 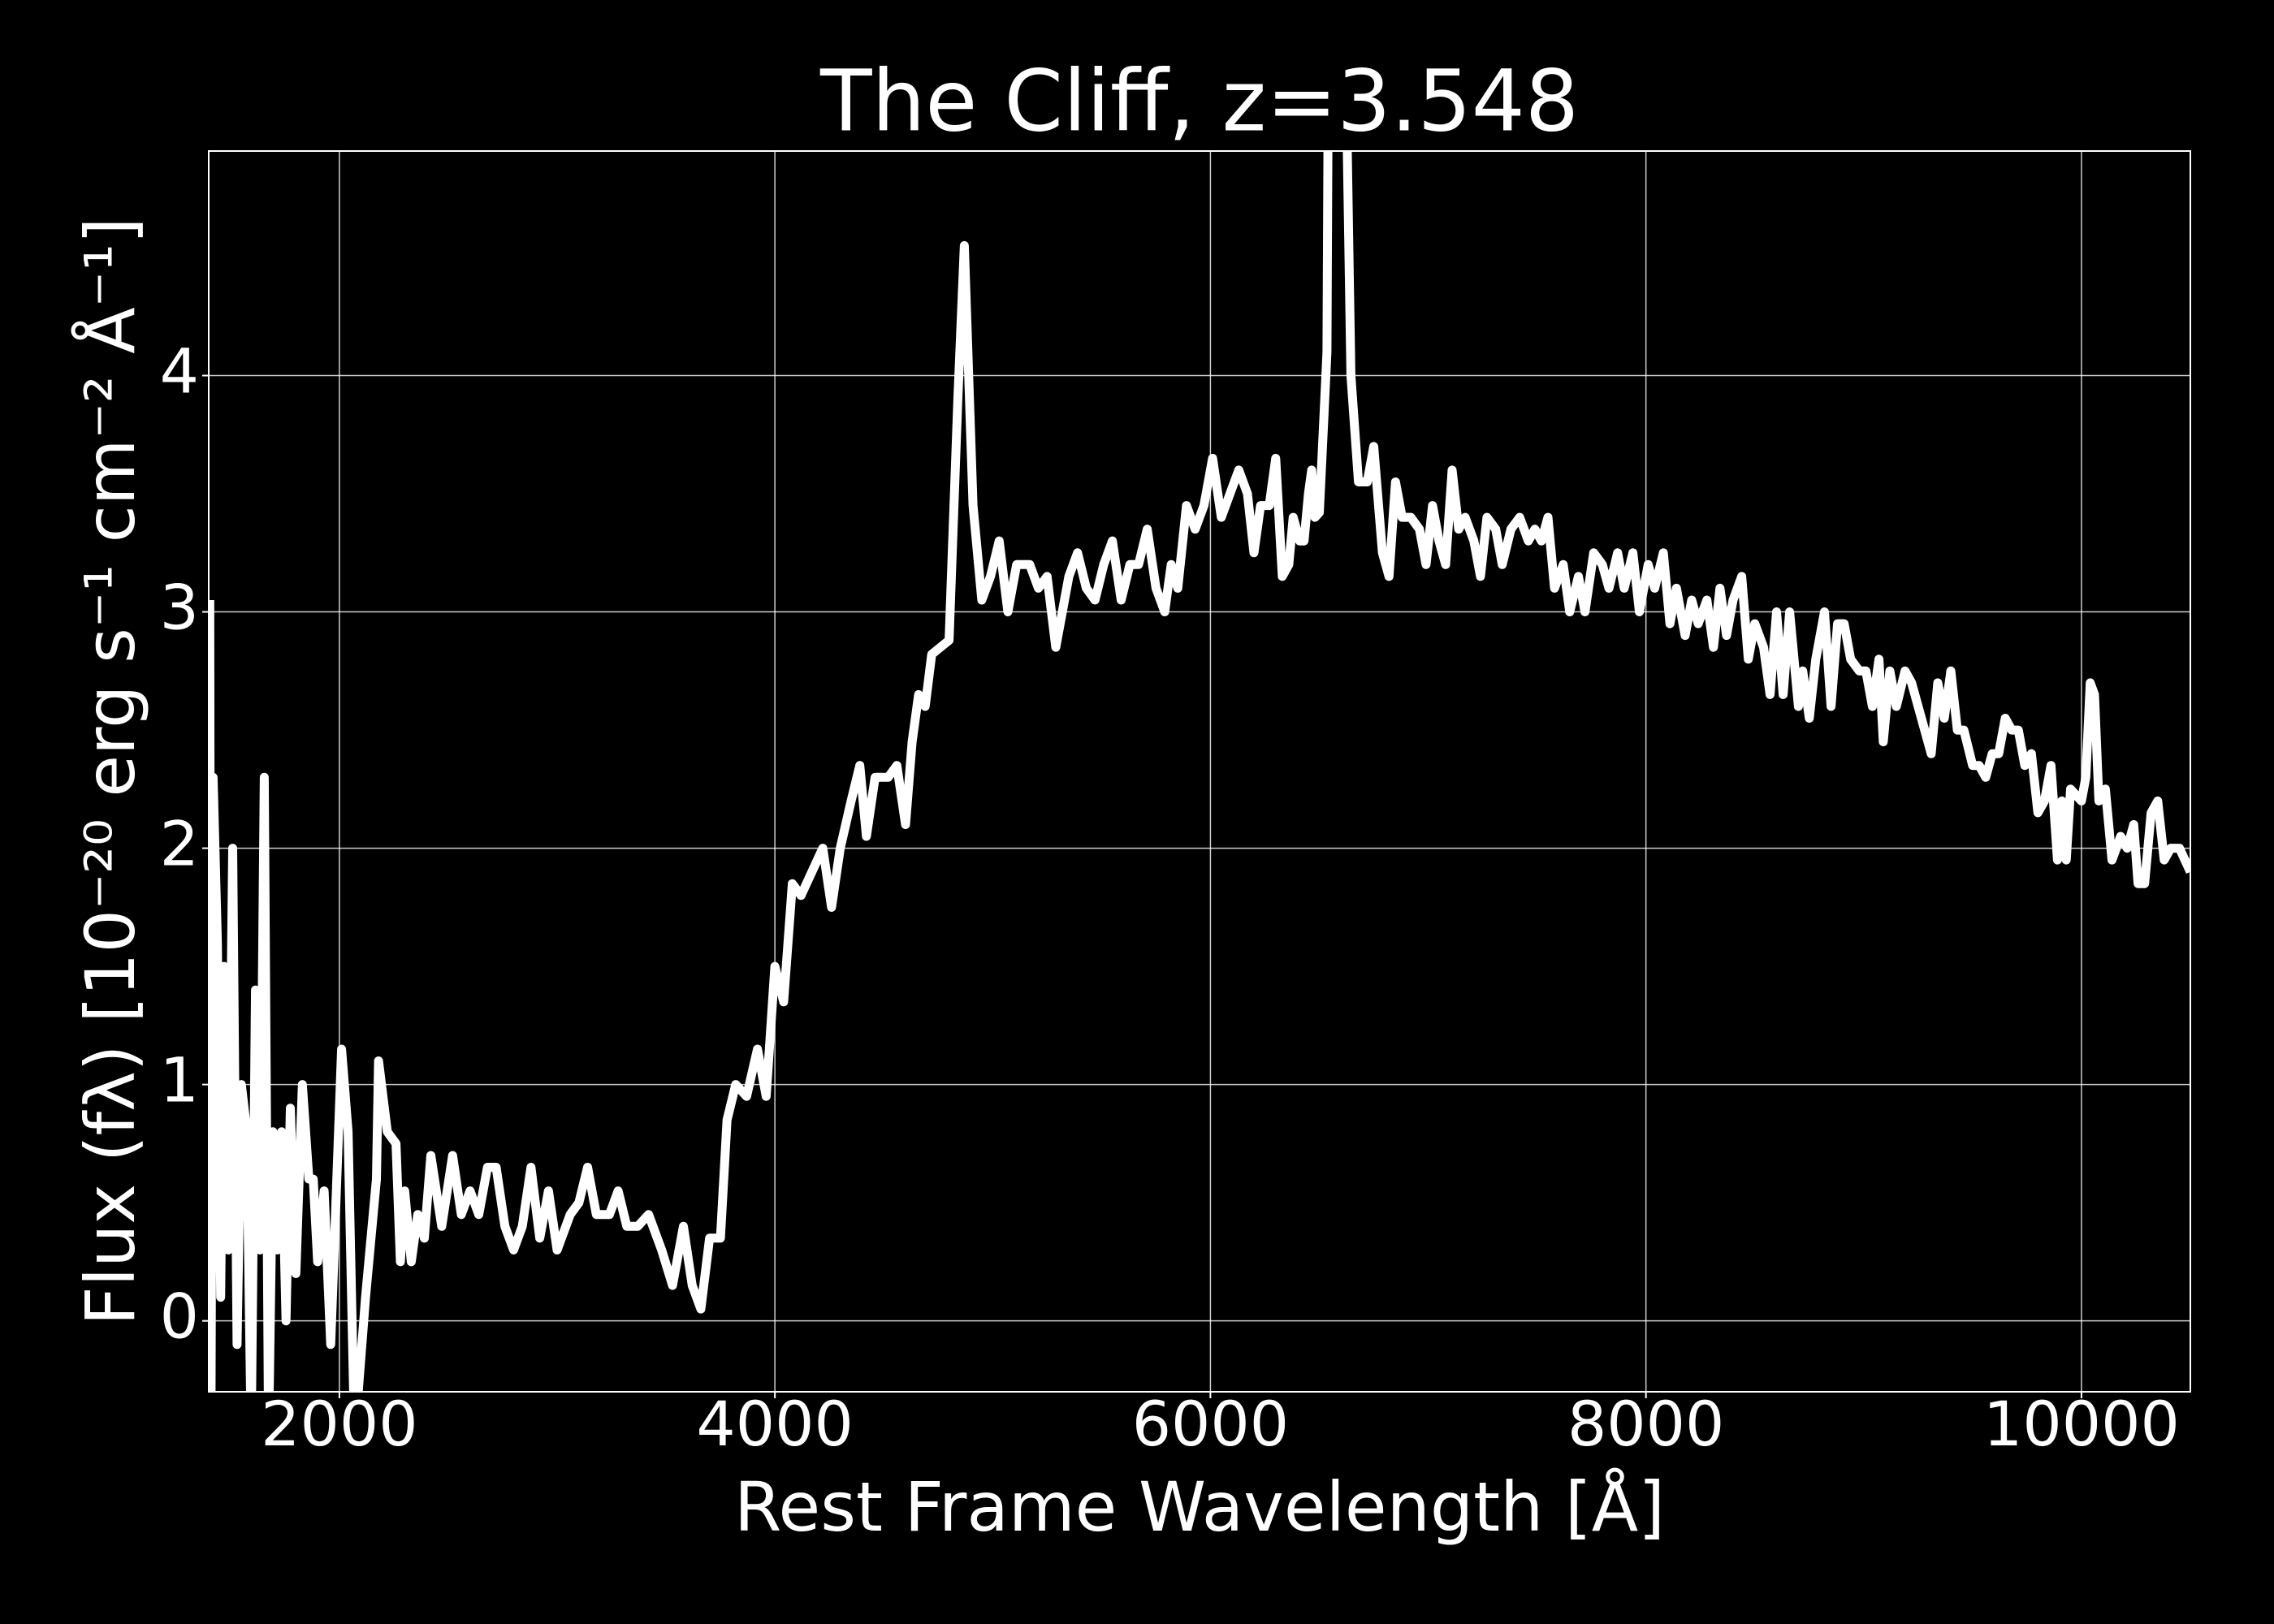 What do you see at coordinates (1199, 101) in the screenshot?
I see `chart-title: The Cliff, z=3.548` at bounding box center [1199, 101].